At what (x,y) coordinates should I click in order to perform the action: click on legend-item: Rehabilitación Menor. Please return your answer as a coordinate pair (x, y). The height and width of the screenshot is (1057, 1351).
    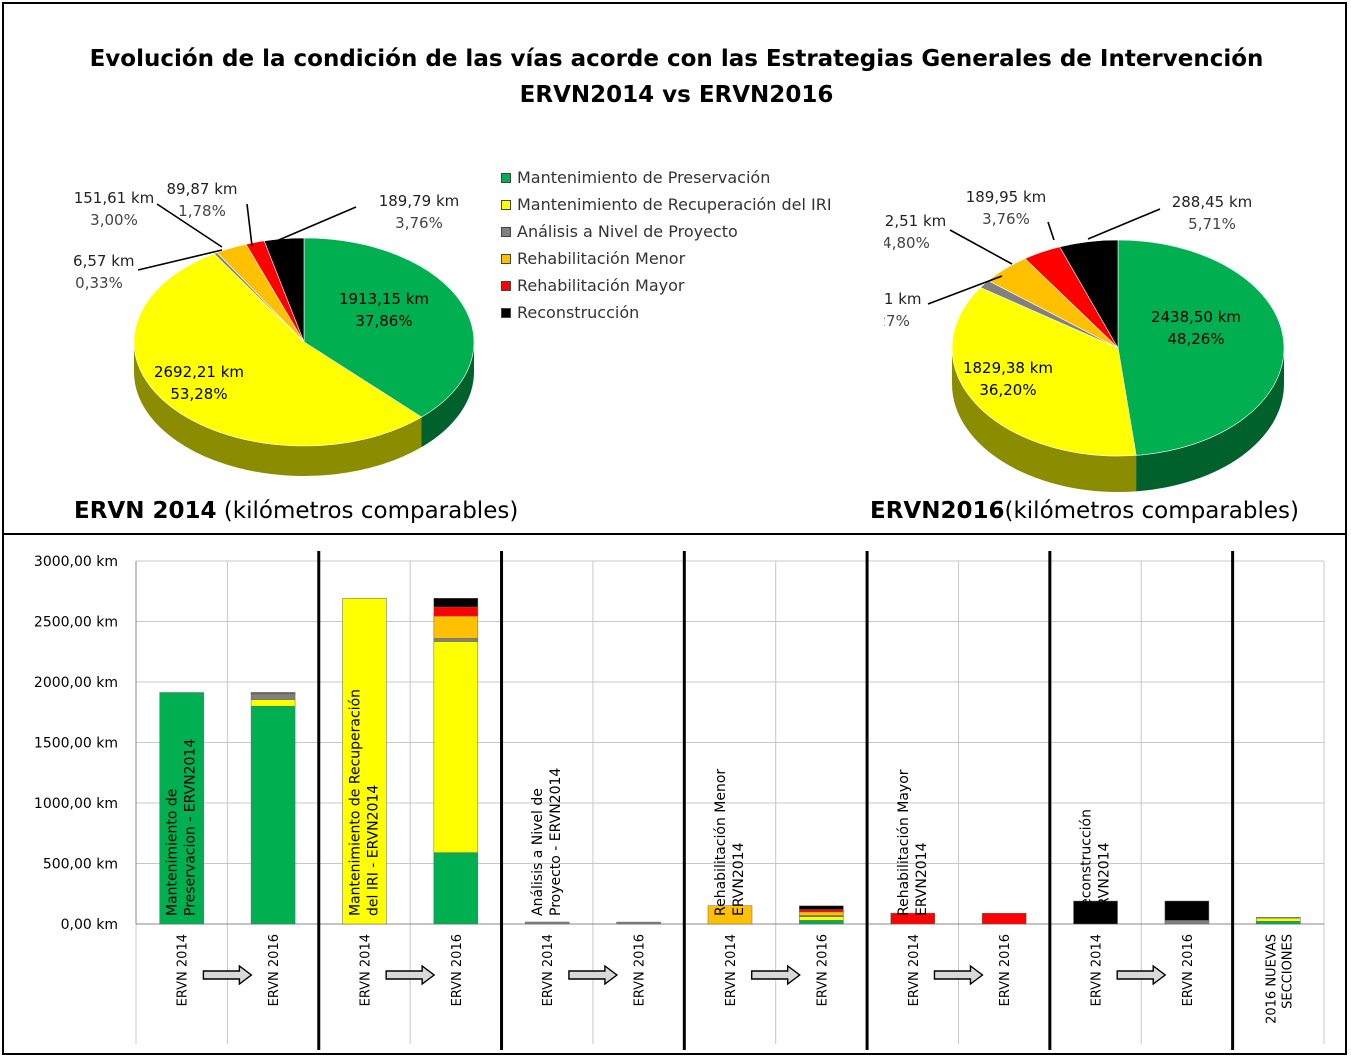
    Looking at the image, I should click on (666, 258).